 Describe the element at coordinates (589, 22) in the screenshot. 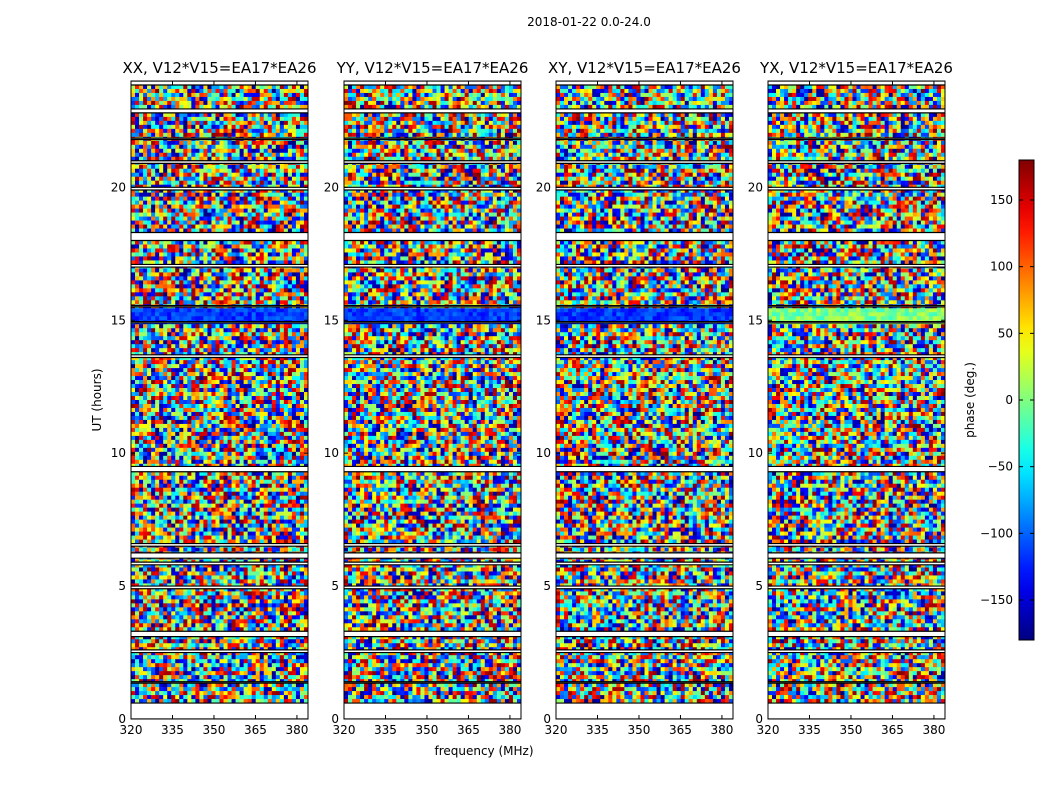

I see `figure-suptitle: 2018-01-22 0.0-24.0` at that location.